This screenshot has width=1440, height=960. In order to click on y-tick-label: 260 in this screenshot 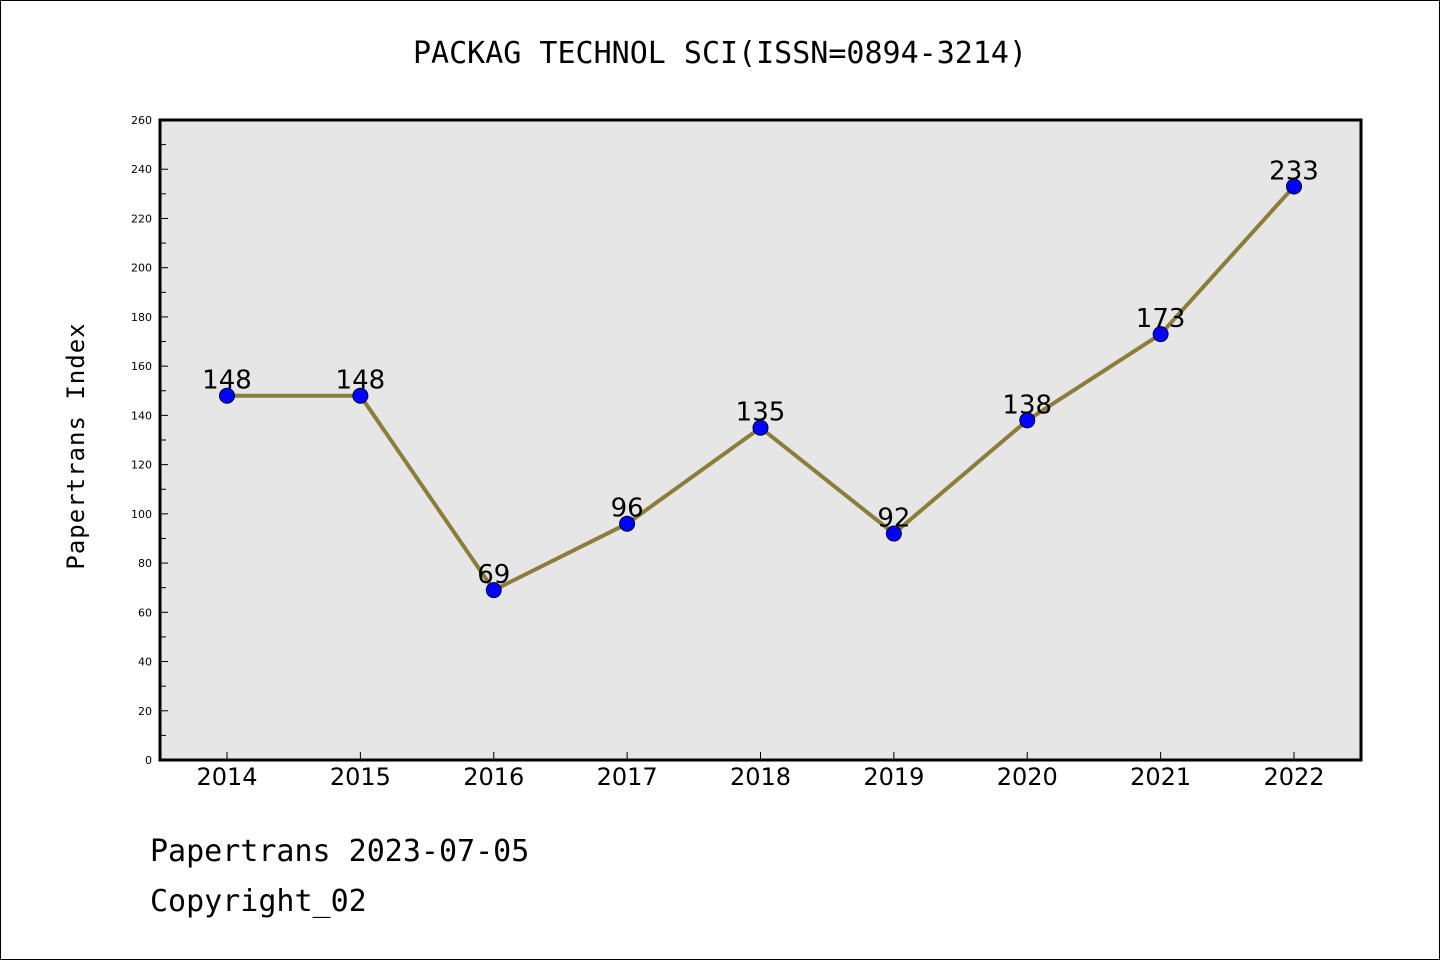, I will do `click(141, 120)`.